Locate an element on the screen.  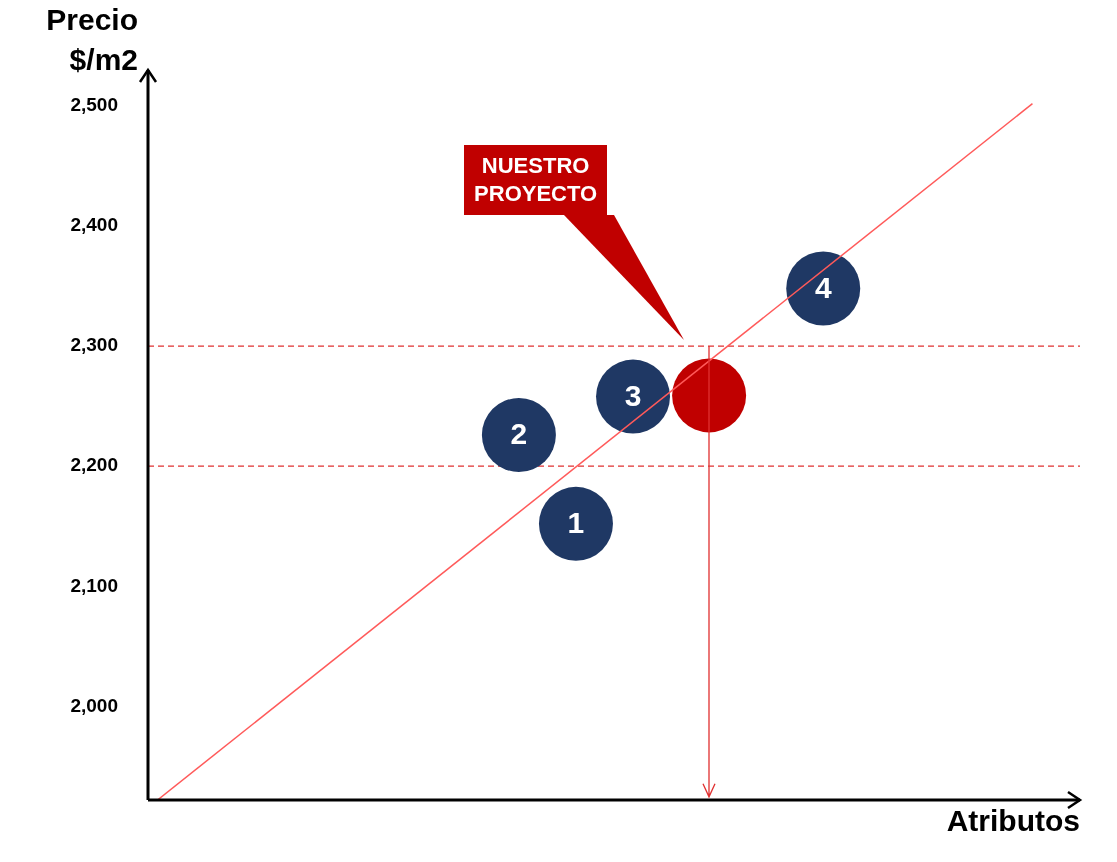
series-label: 2 is located at coordinates (519, 434).